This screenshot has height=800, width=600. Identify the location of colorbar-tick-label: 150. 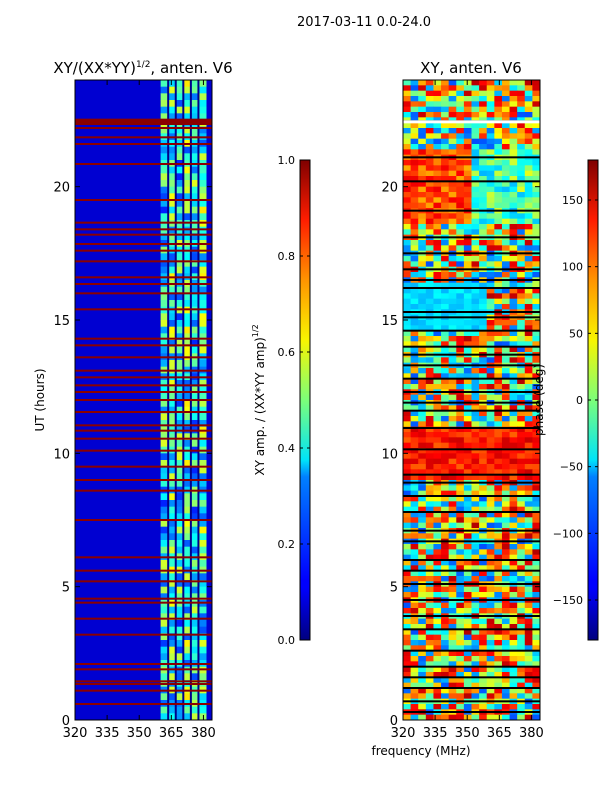
(572, 200).